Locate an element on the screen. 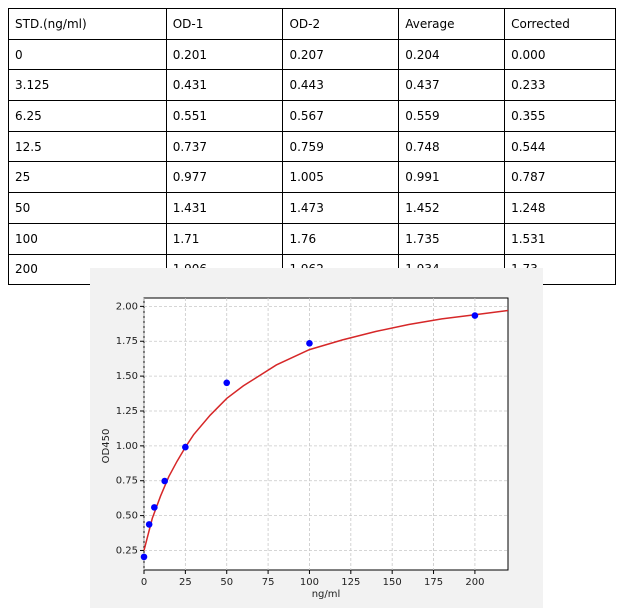 Image resolution: width=630 pixels, height=612 pixels. x-tick-label: 25 is located at coordinates (185, 582).